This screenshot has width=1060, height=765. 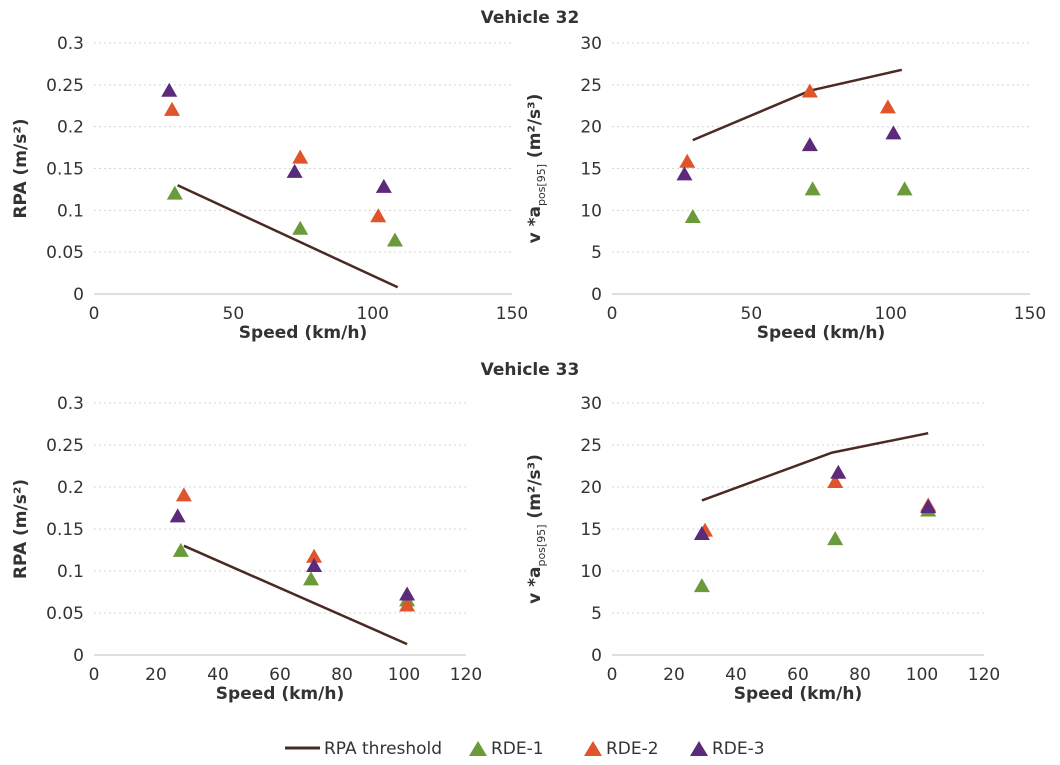 What do you see at coordinates (530, 370) in the screenshot?
I see `vehicle-33-title: Vehicle 33` at bounding box center [530, 370].